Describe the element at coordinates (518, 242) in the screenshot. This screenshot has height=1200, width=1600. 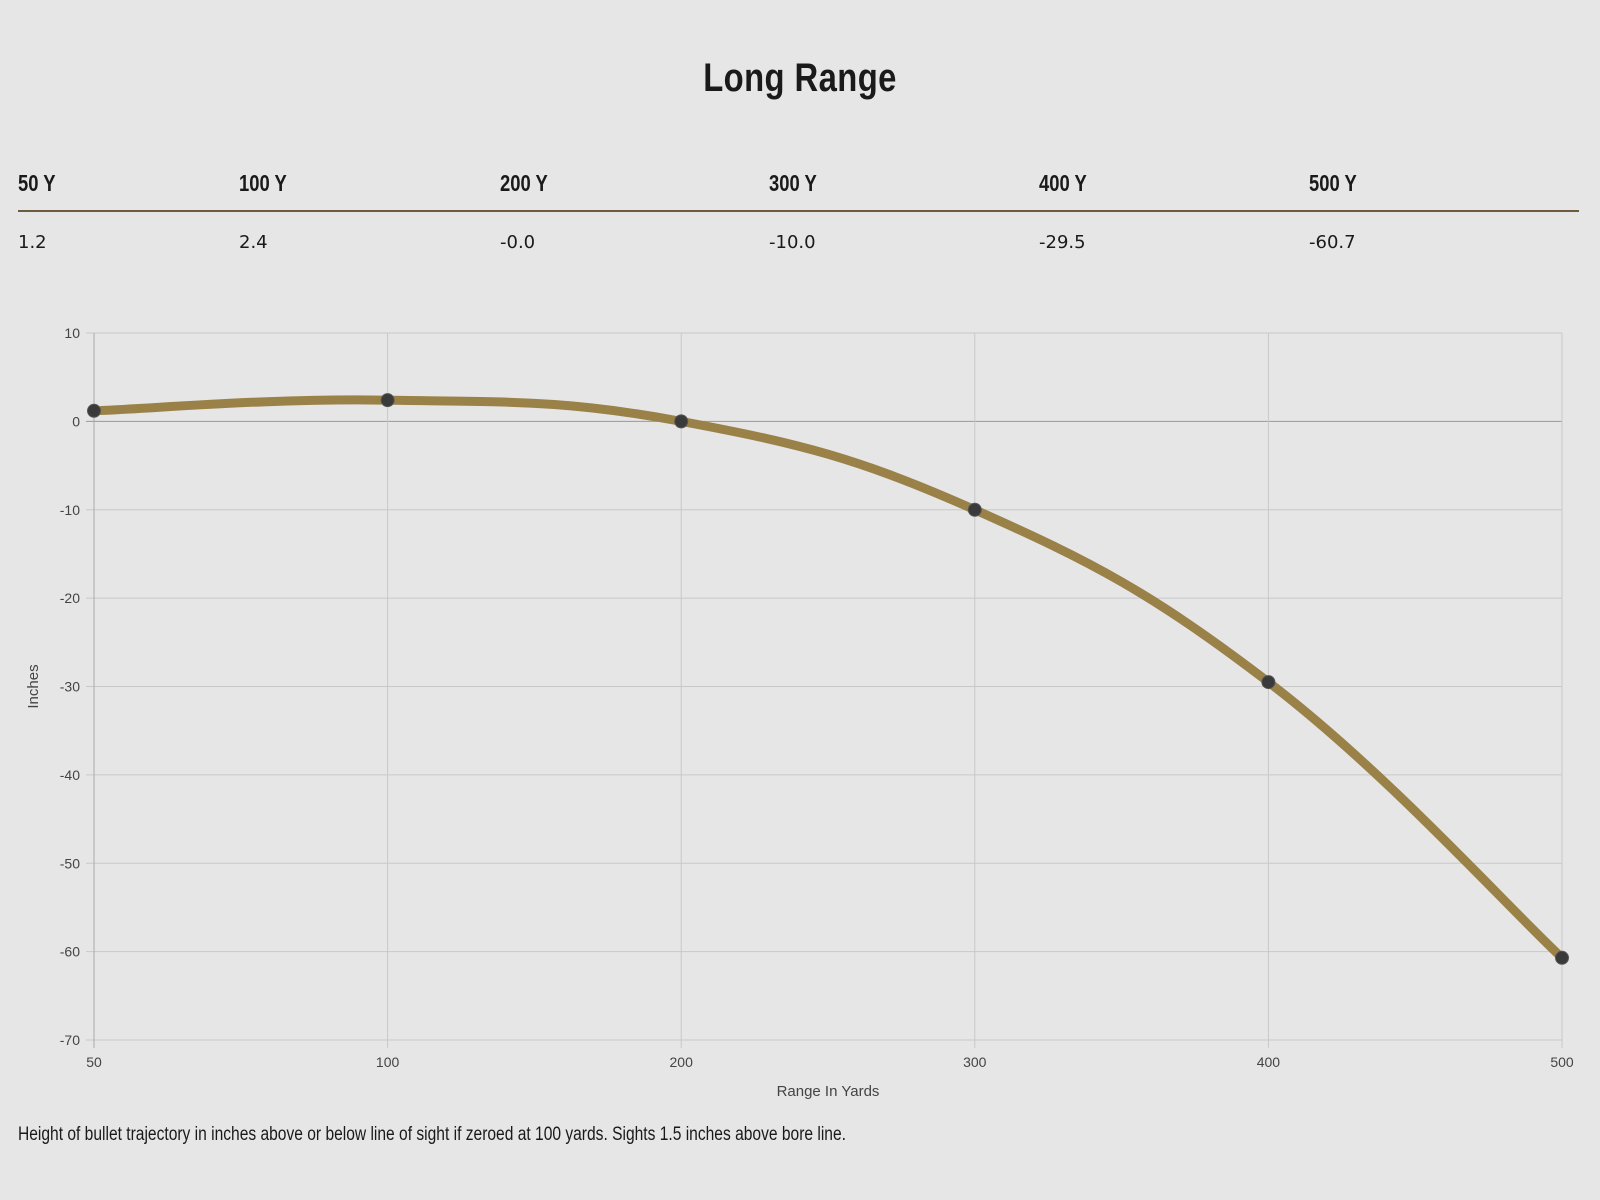
I see `table-cell: -0.0` at that location.